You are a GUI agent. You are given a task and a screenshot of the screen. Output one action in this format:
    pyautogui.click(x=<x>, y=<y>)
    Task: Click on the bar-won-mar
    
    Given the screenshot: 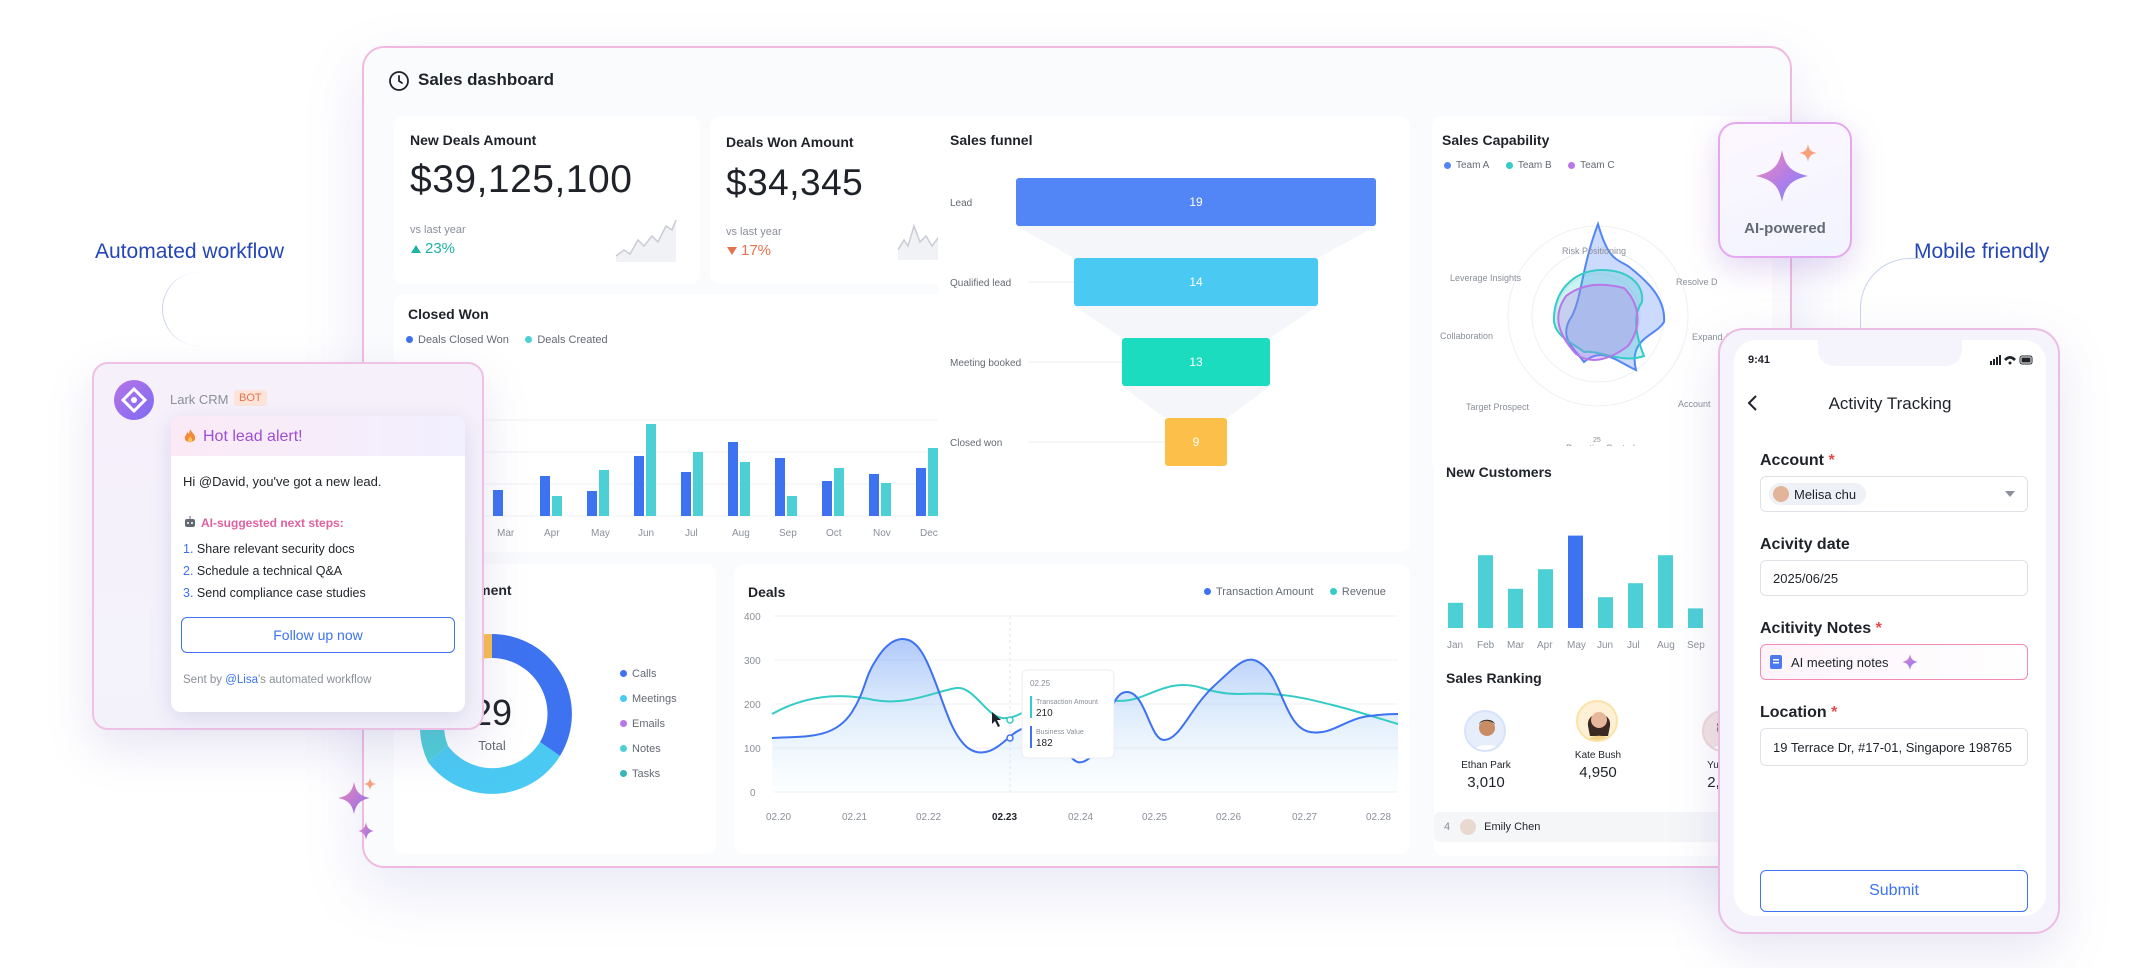 What is the action you would take?
    pyautogui.click(x=498, y=503)
    